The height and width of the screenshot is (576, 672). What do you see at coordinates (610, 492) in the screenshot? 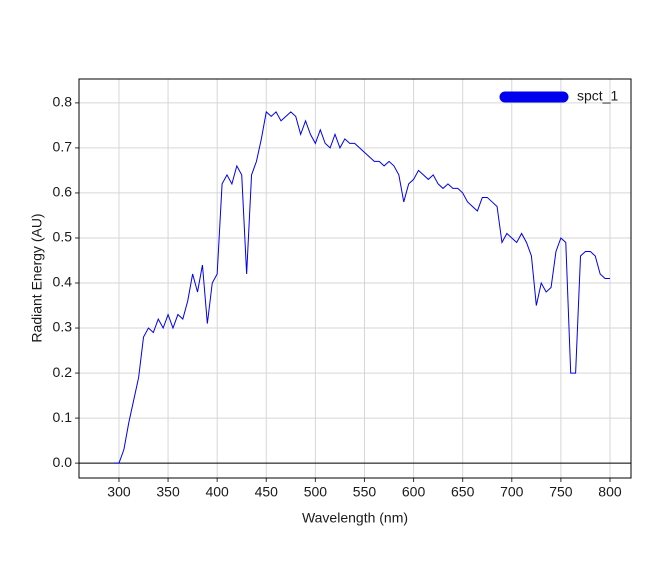
I see `x-tick-label: 800` at bounding box center [610, 492].